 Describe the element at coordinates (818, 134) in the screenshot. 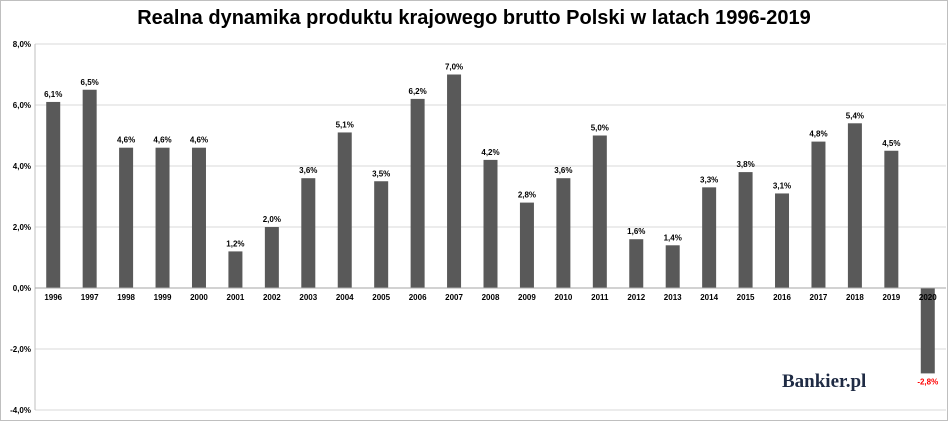

I see `data-label: 4,8%` at that location.